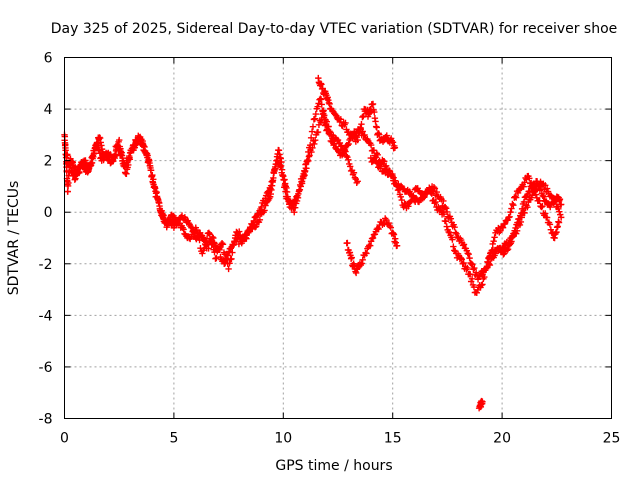 This screenshot has width=640, height=480. I want to click on y-tick-label: 0, so click(48, 213).